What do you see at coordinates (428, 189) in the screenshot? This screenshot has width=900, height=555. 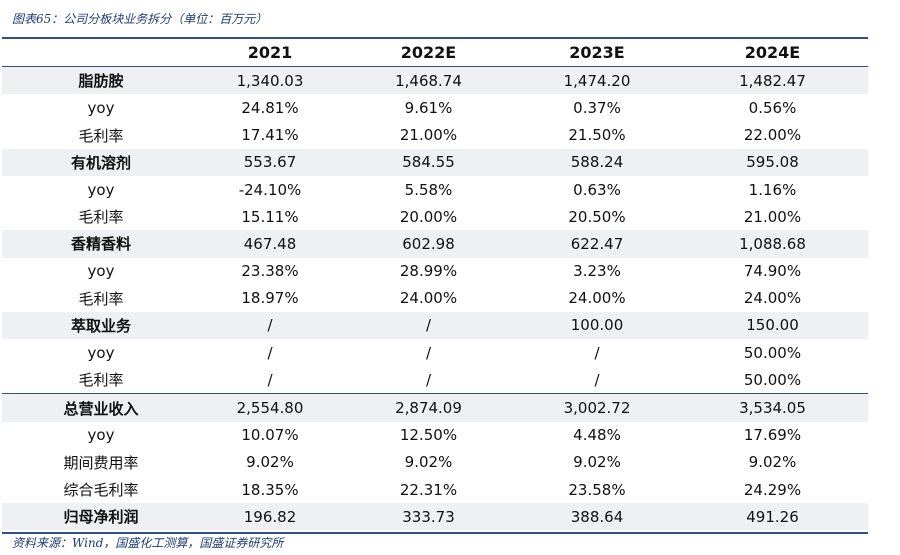 I see `cell-value: 5.58%` at bounding box center [428, 189].